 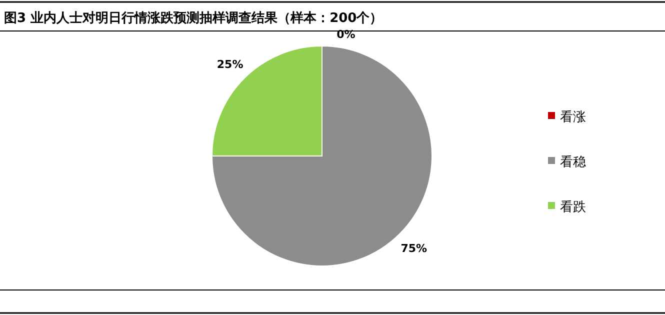 I want to click on legend-label: 看跌, so click(x=573, y=207).